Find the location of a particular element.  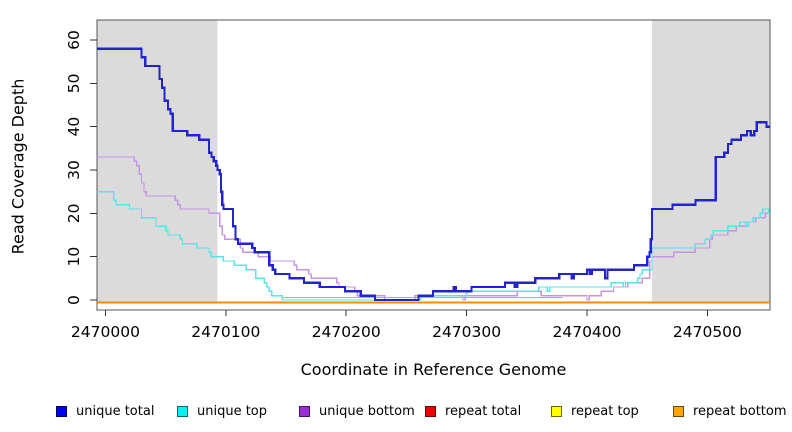

x-tick-label: 2470100 is located at coordinates (225, 332).